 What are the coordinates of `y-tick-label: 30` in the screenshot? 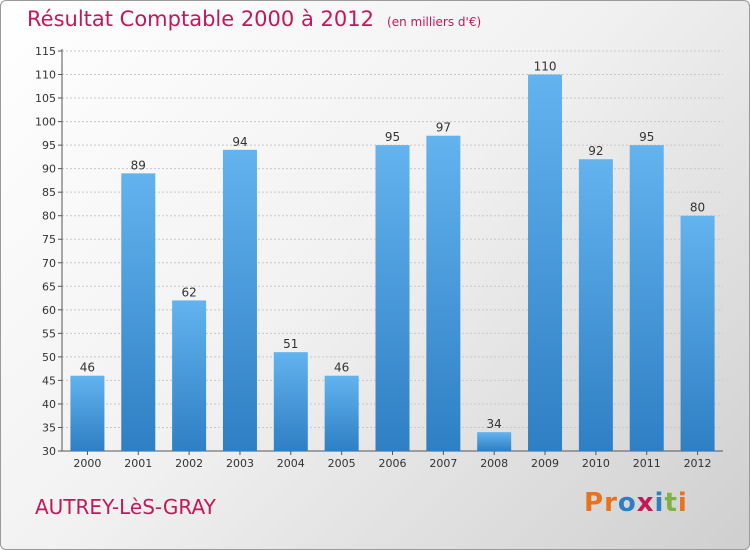 It's located at (49, 451).